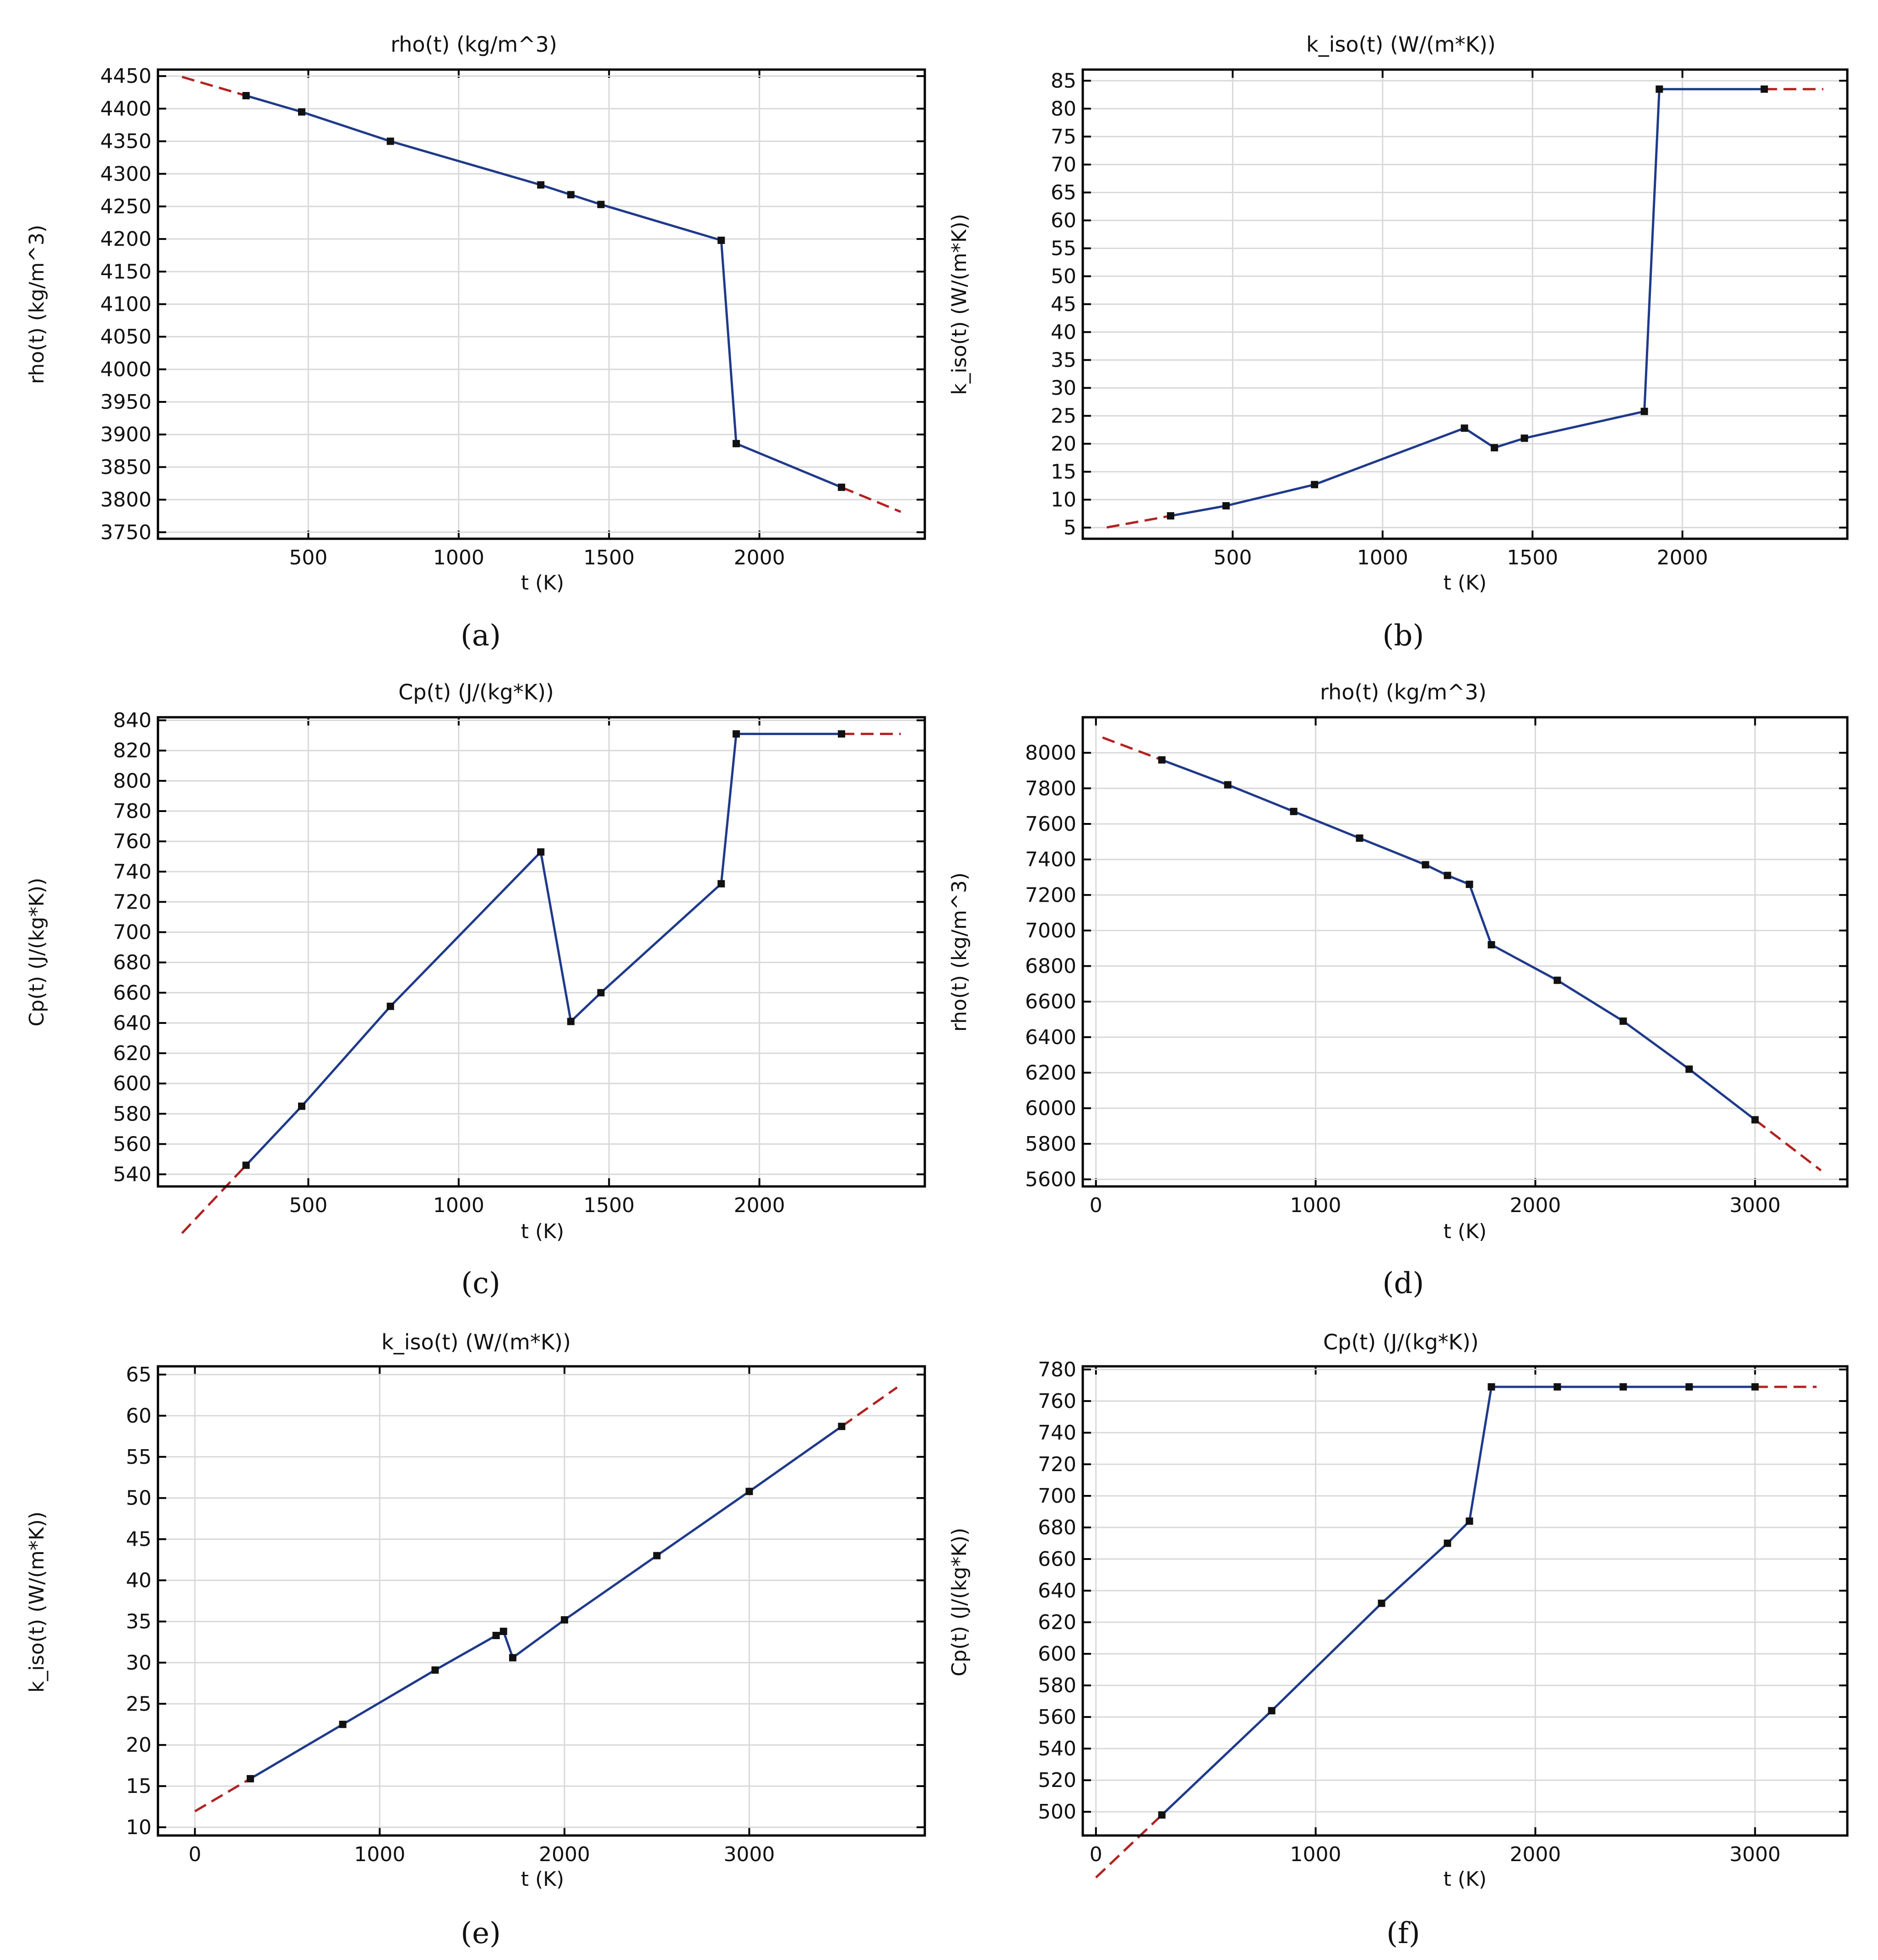 The width and height of the screenshot is (1878, 1960). What do you see at coordinates (1050, 1108) in the screenshot?
I see `panel-d-y-tick-label: 6000` at bounding box center [1050, 1108].